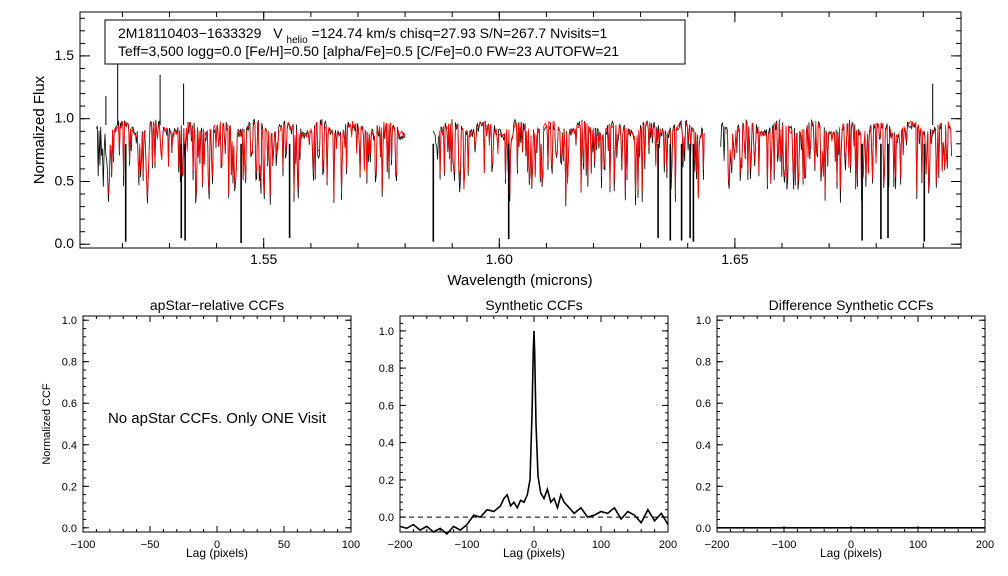 Image resolution: width=1008 pixels, height=576 pixels. What do you see at coordinates (69, 529) in the screenshot?
I see `apstar-ytick-label: 0.0` at bounding box center [69, 529].